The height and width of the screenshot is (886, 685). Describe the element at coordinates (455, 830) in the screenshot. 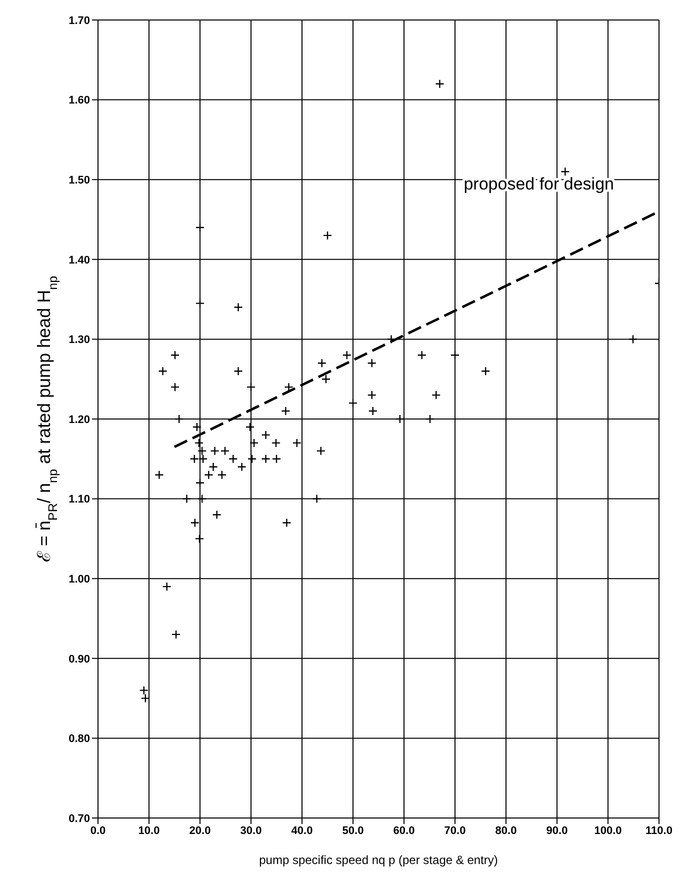

I see `x-tick-label: 70.0` at that location.